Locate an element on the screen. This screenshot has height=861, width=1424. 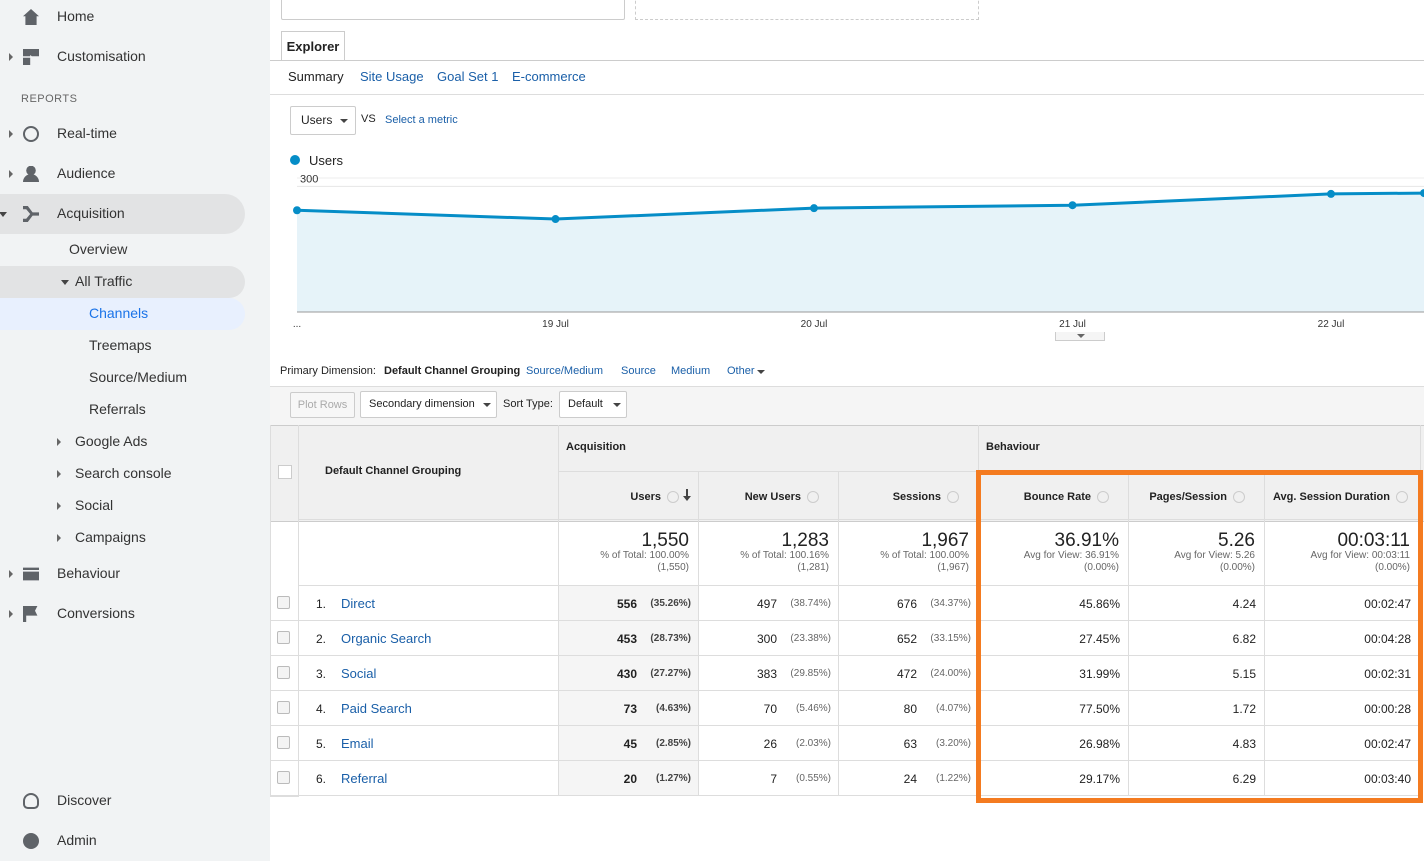
cell-pct: (1.27%) is located at coordinates (673, 778).